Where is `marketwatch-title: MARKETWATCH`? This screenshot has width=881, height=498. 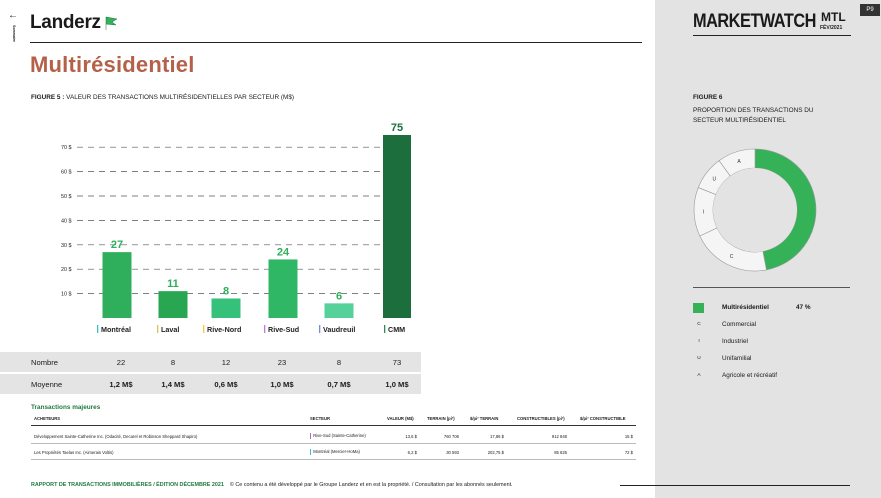
marketwatch-title: MARKETWATCH is located at coordinates (754, 21).